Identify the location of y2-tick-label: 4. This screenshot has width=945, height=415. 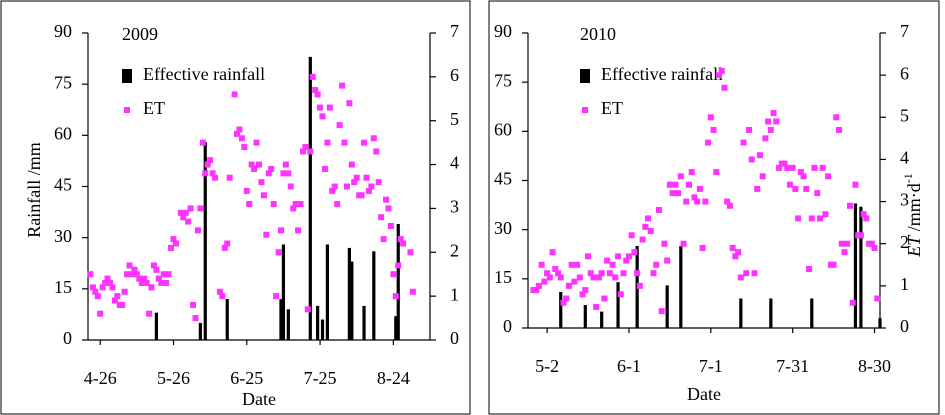
(454, 163).